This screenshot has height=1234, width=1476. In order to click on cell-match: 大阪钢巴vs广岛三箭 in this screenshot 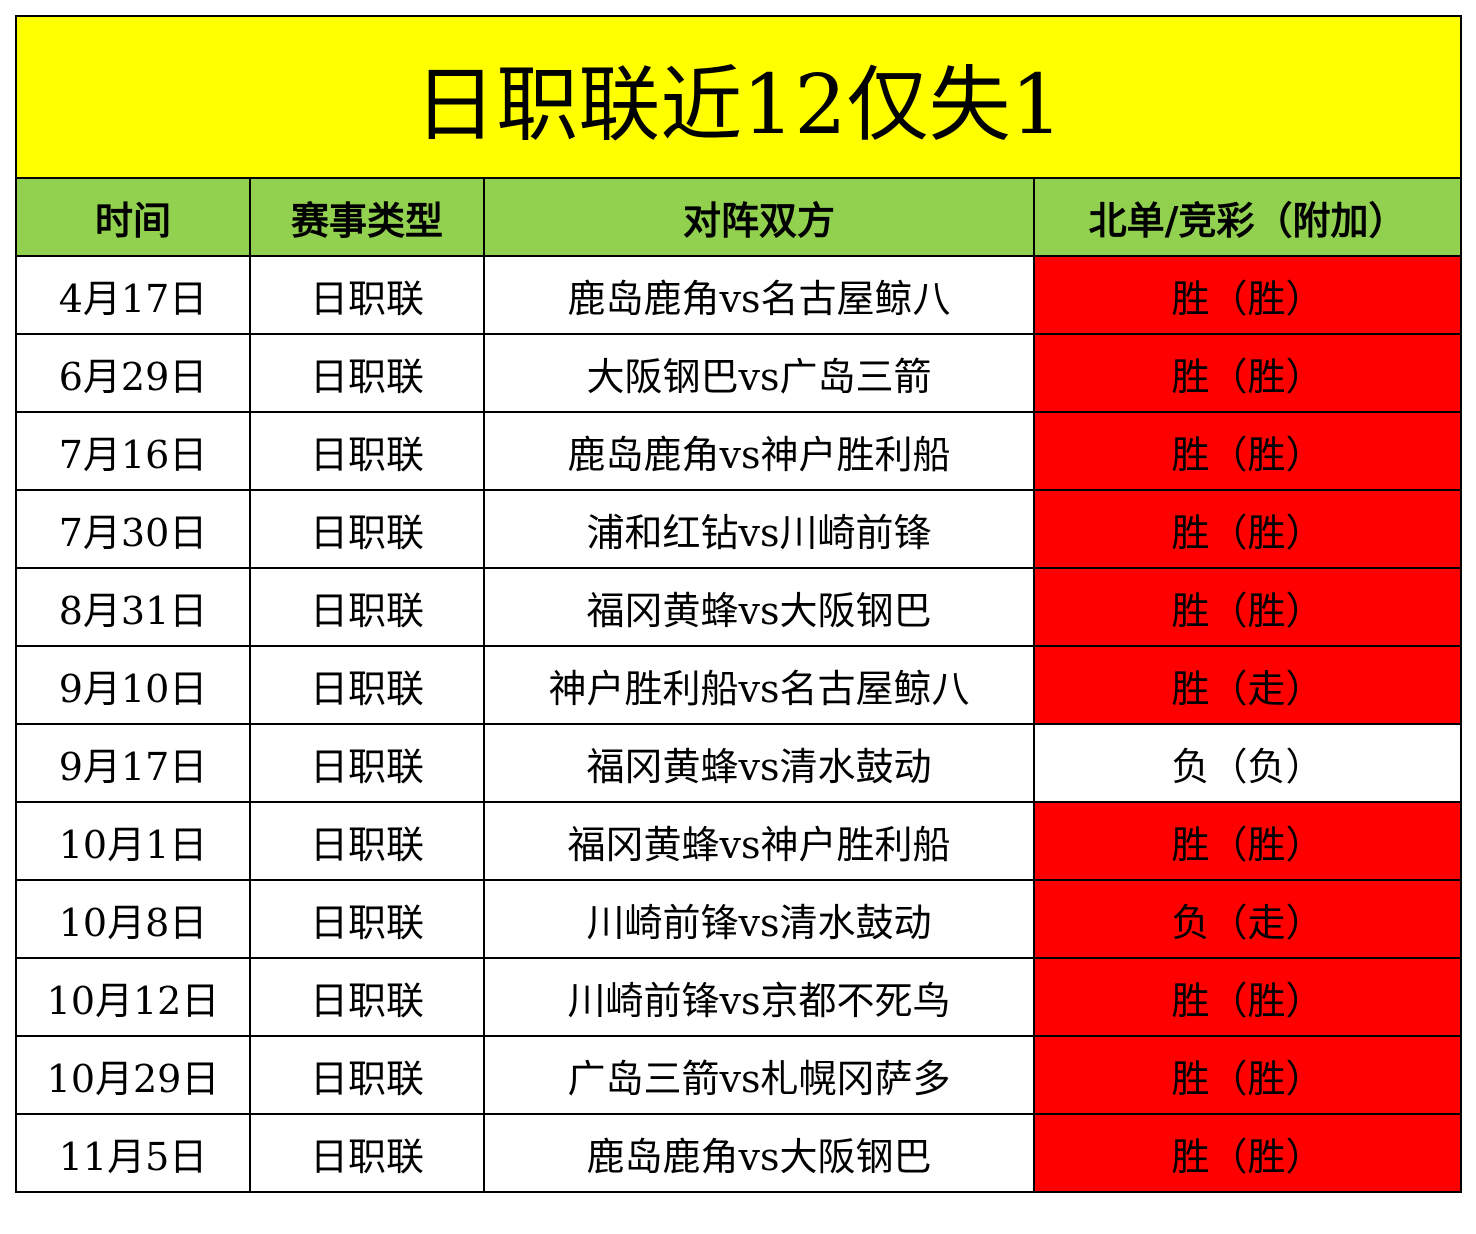, I will do `click(759, 373)`.